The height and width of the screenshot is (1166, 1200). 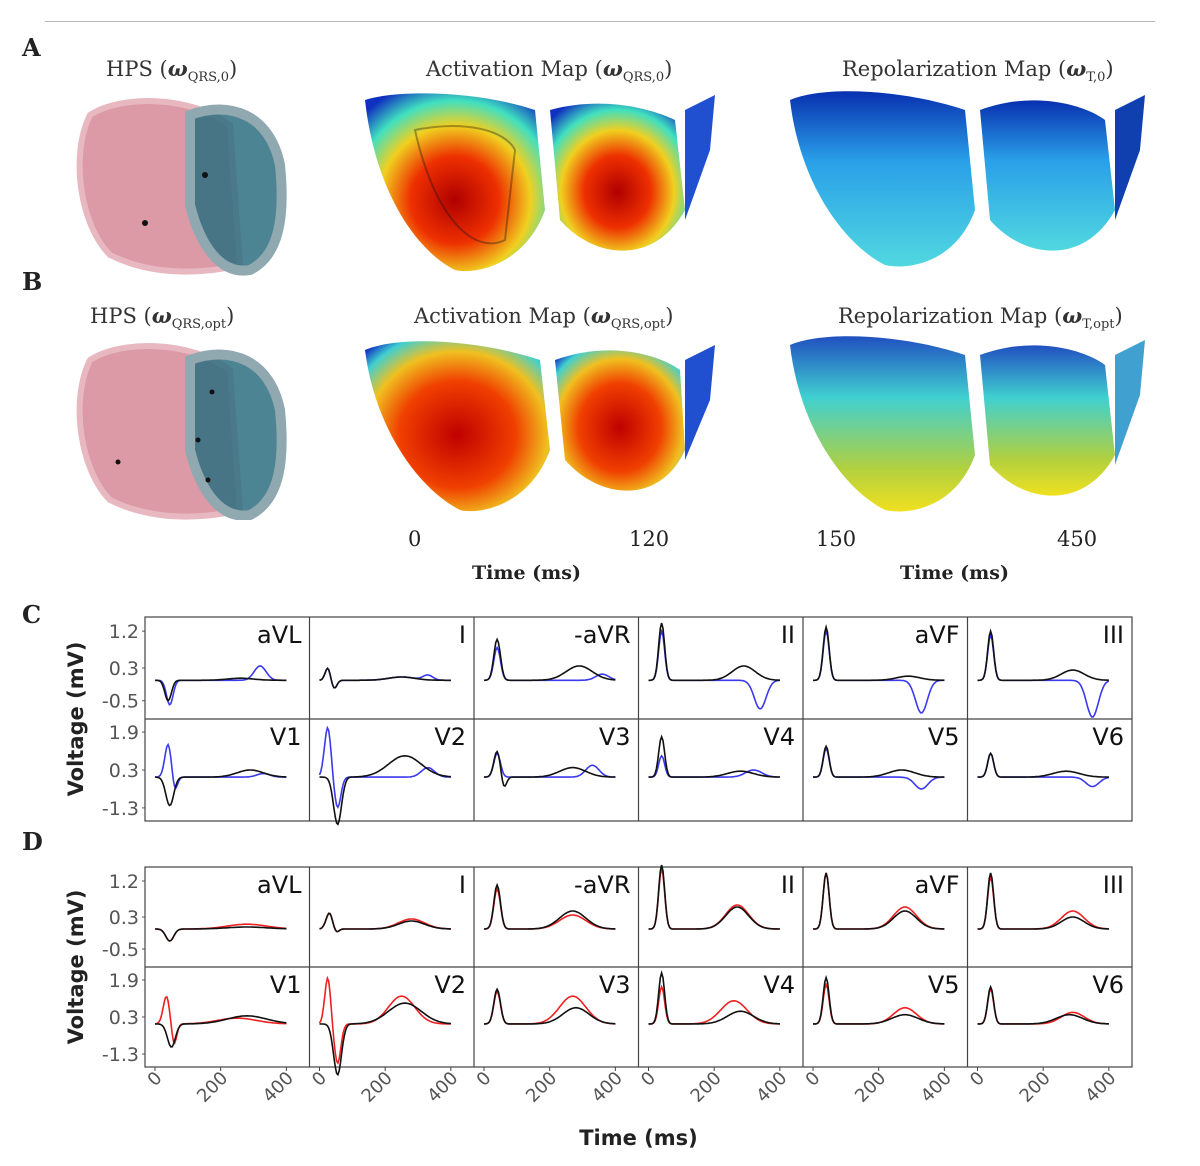 I want to click on panel-c-v4-measured-line, so click(x=714, y=756).